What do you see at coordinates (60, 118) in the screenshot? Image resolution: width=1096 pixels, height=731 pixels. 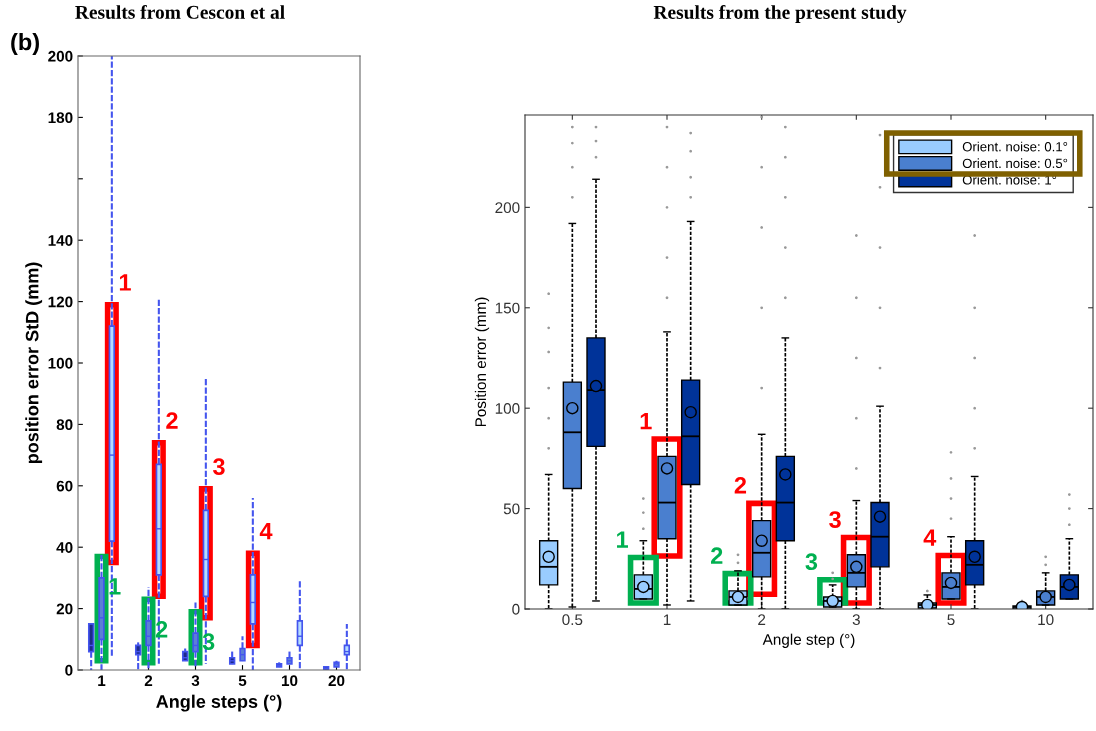 I see `y-tick-label: 180` at bounding box center [60, 118].